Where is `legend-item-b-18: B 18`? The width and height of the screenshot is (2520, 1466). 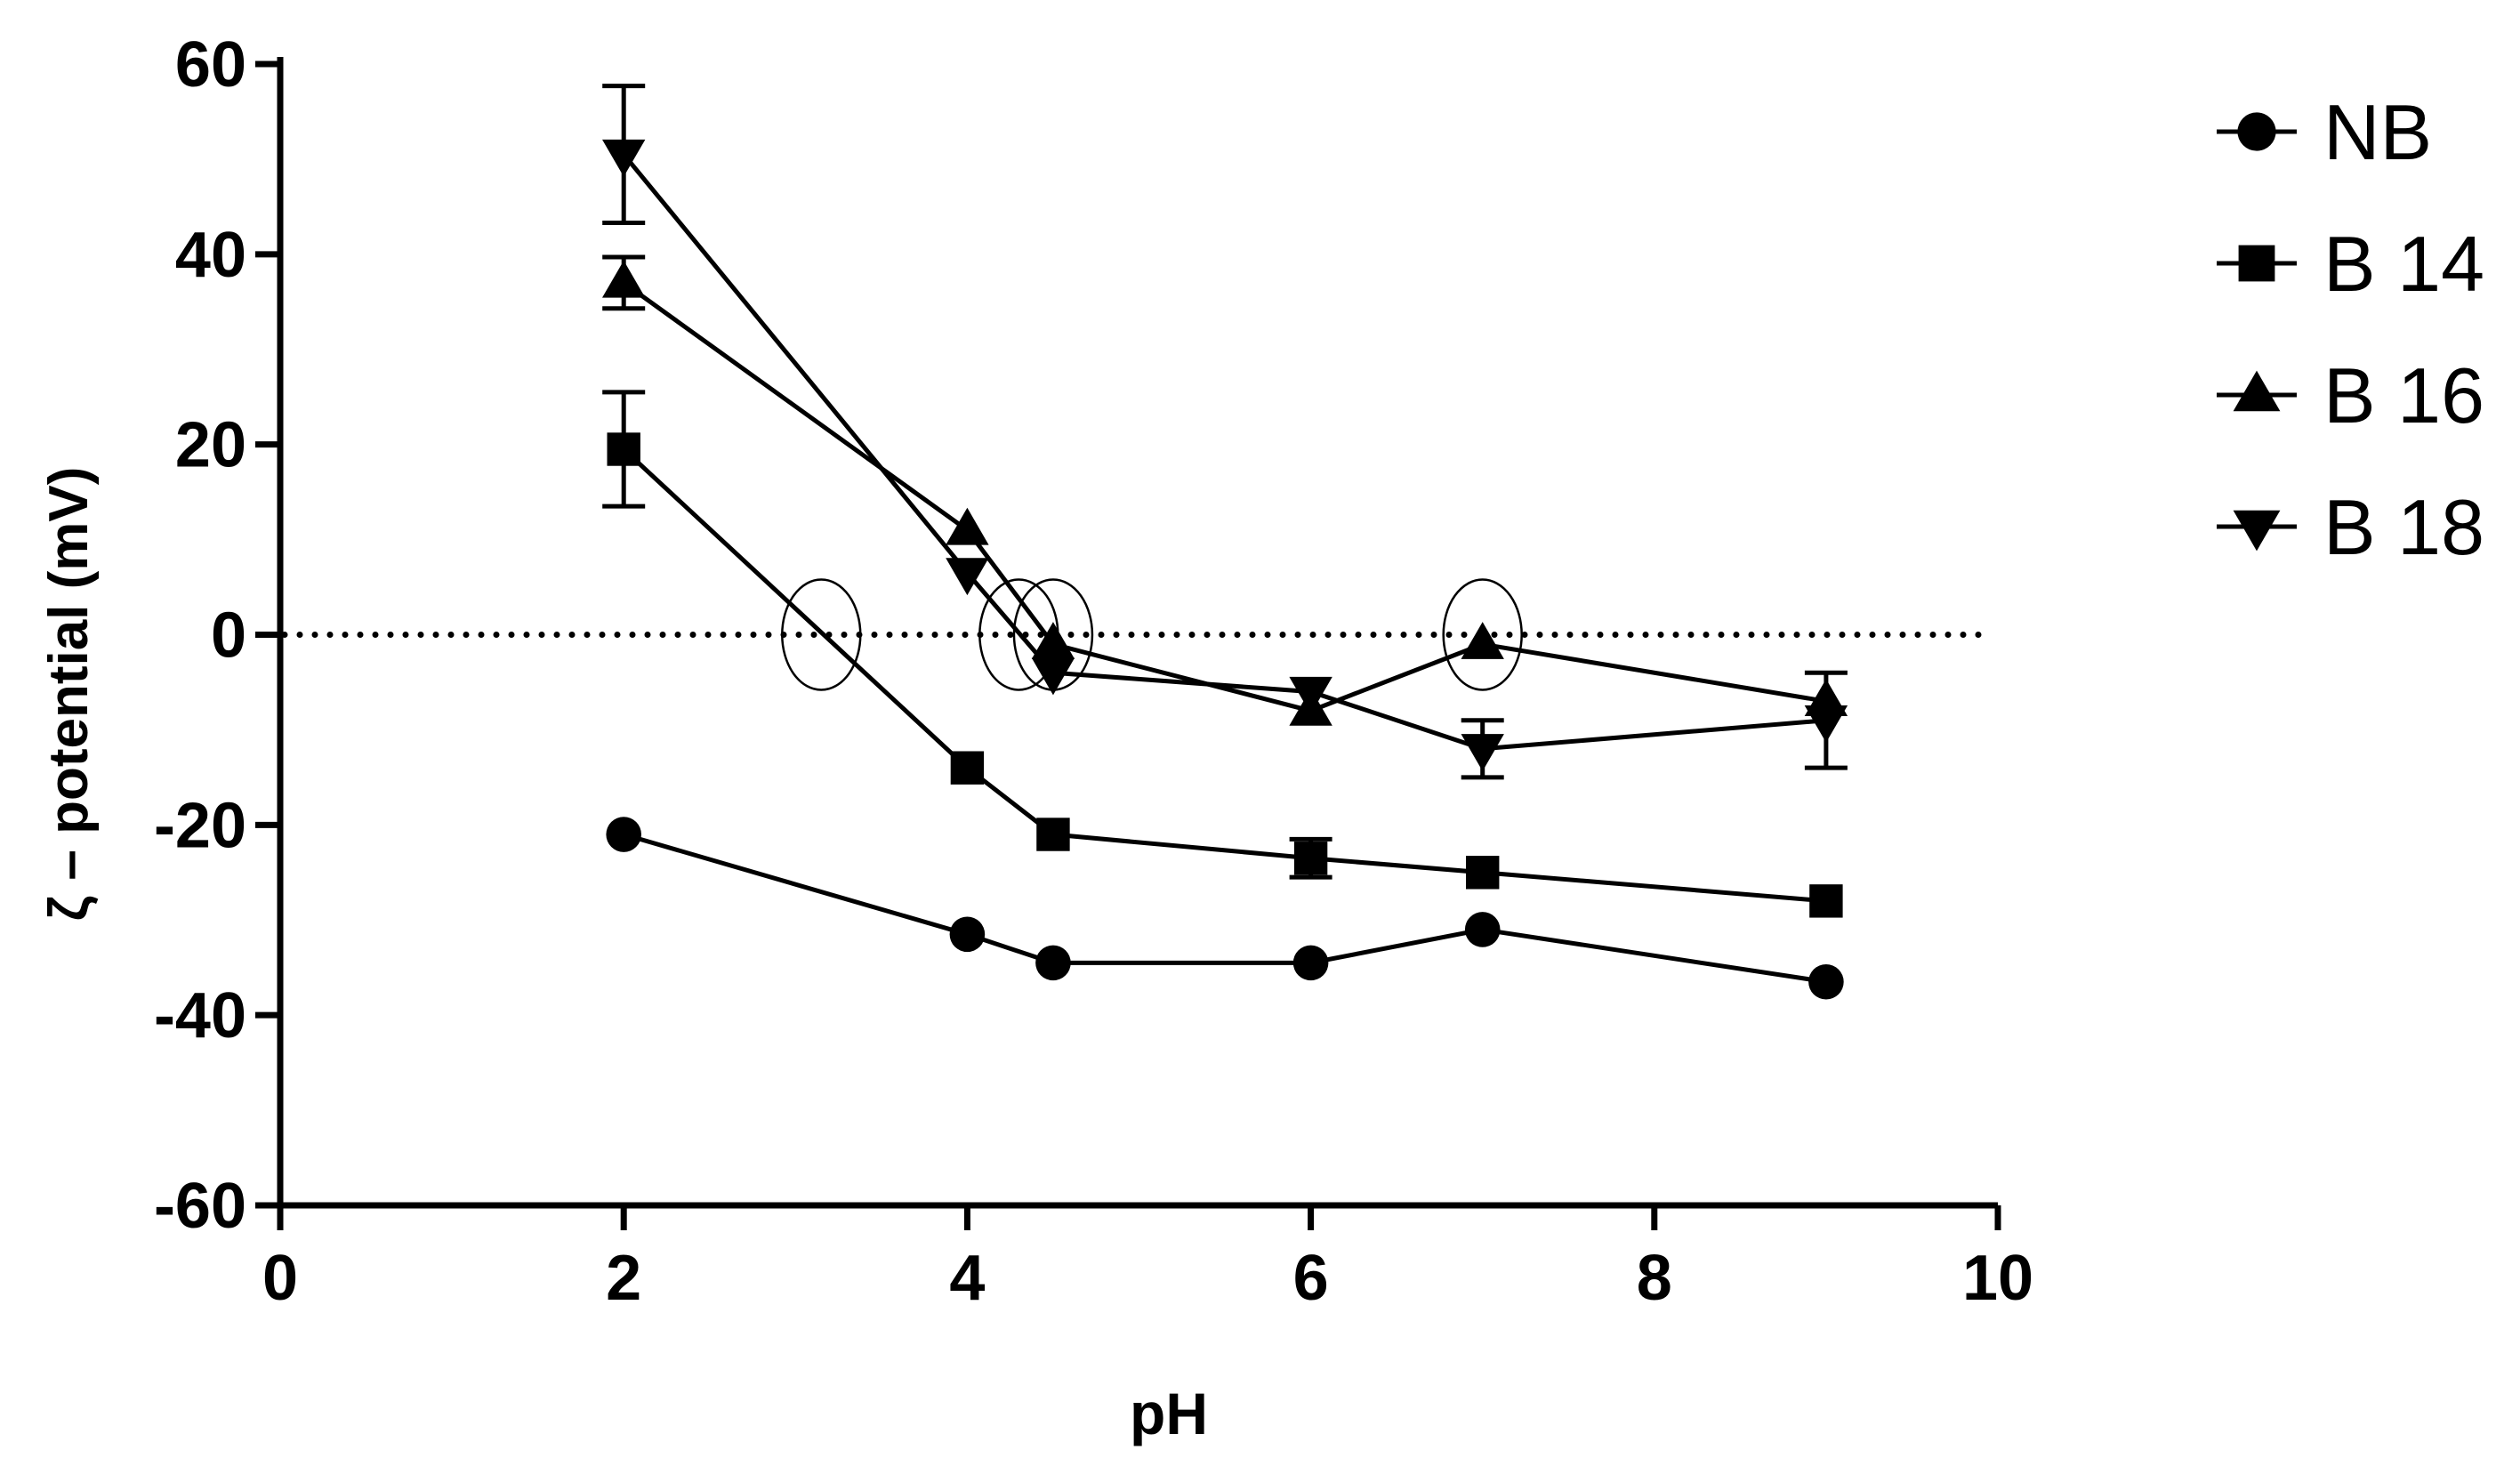 legend-item-b-18: B 18 is located at coordinates (2350, 527).